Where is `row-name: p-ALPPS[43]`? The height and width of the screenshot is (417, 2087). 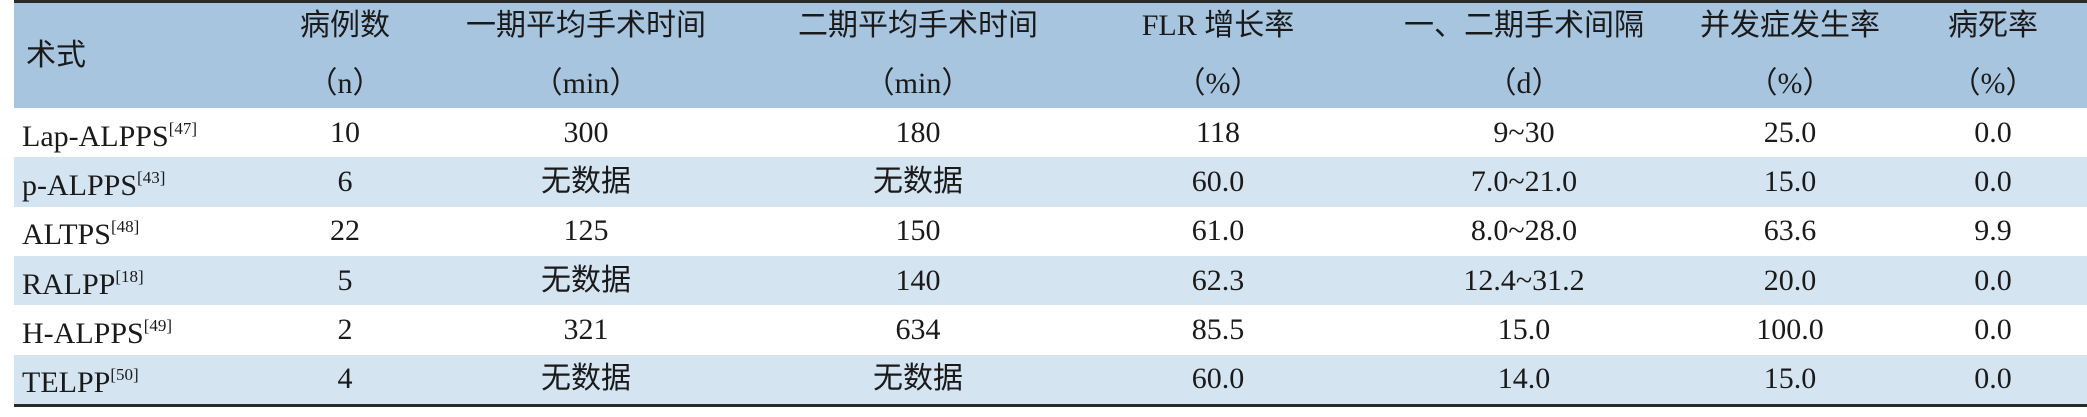 row-name: p-ALPPS[43] is located at coordinates (93, 182).